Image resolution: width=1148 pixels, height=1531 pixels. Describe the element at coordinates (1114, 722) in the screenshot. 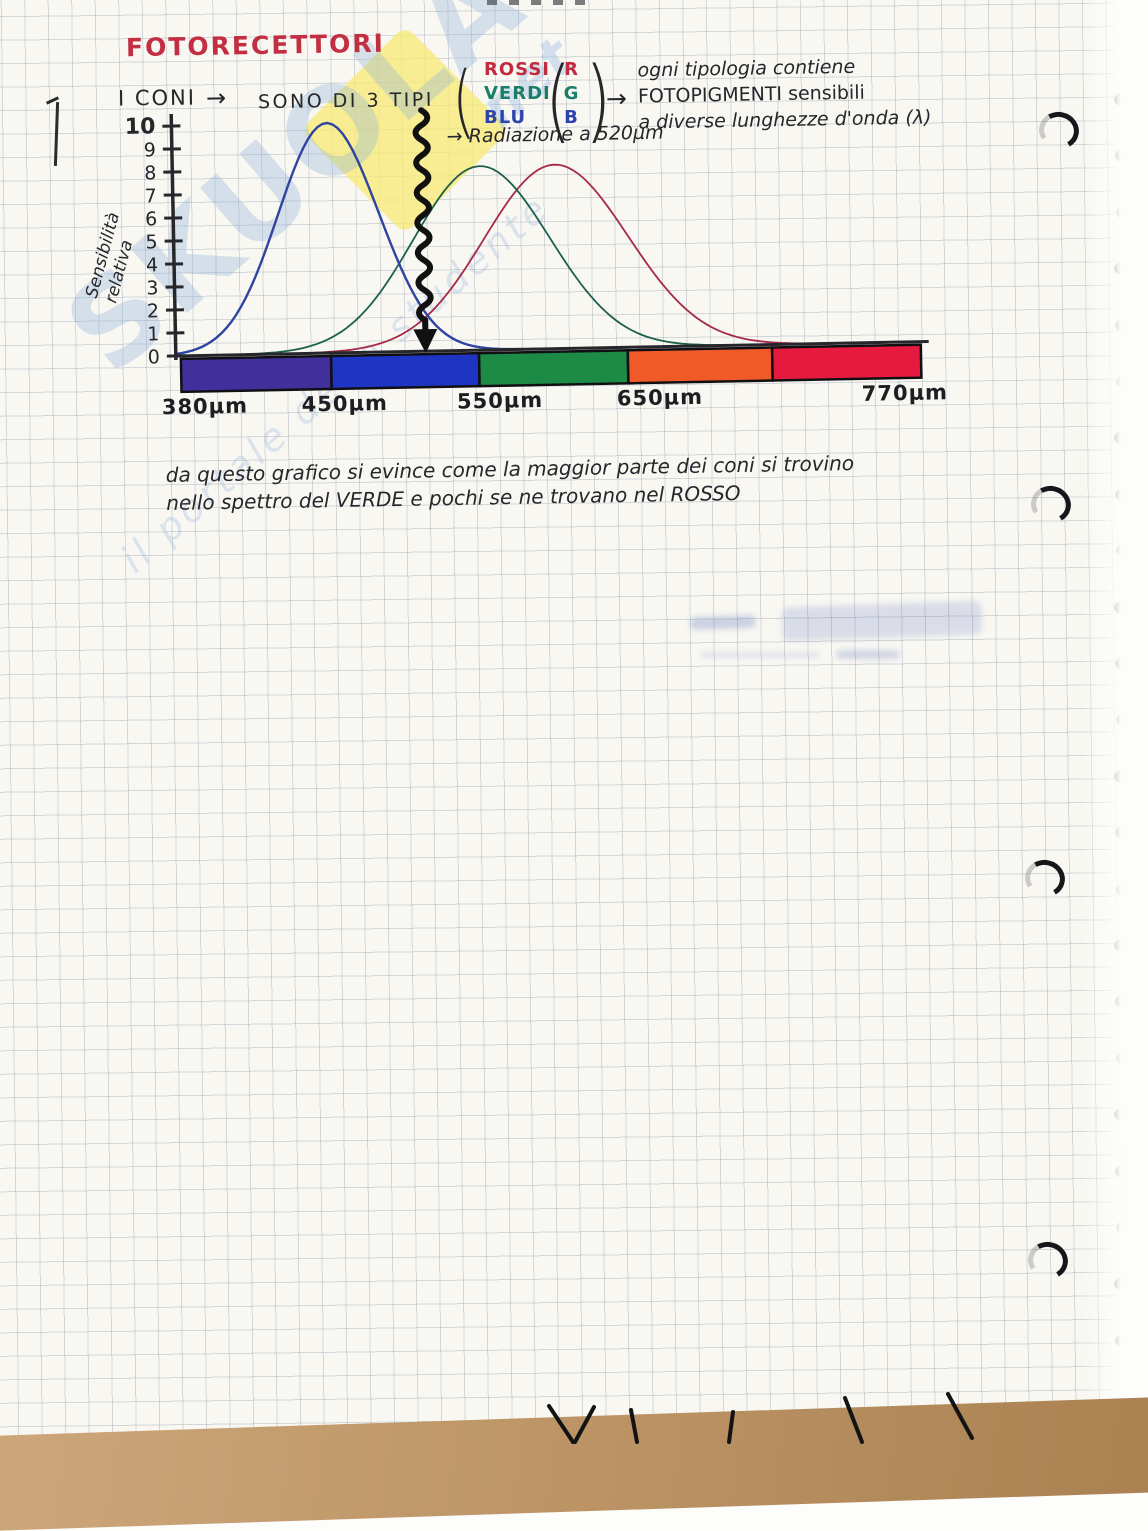

I see `page-edge-fade` at that location.